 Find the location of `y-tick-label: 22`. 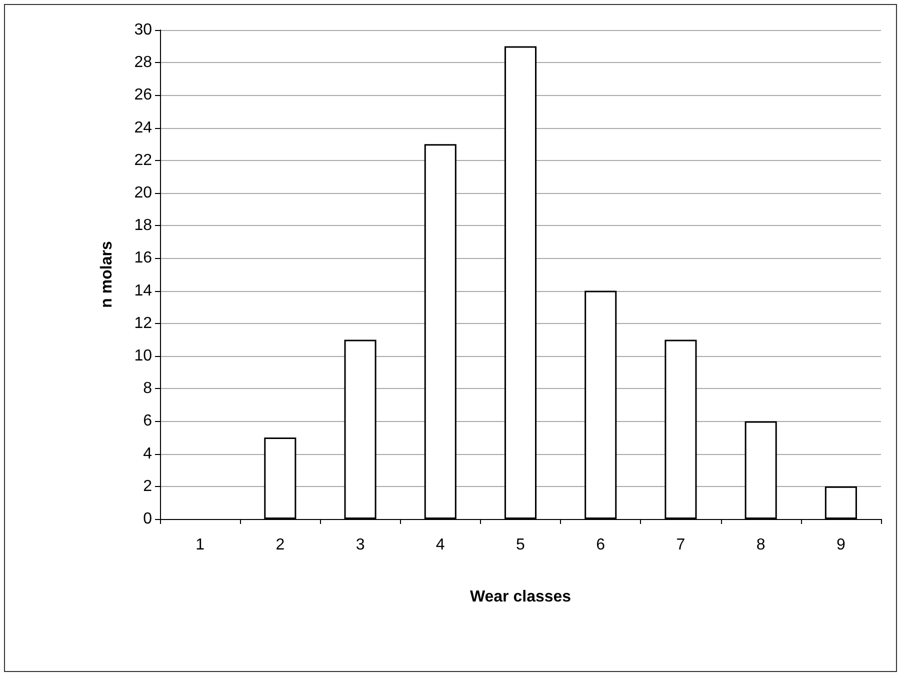

y-tick-label: 22 is located at coordinates (143, 160).